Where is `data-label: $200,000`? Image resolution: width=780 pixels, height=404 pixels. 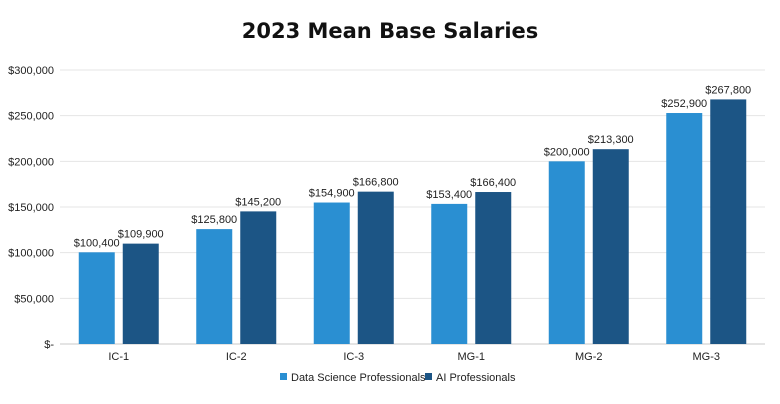 data-label: $200,000 is located at coordinates (567, 152).